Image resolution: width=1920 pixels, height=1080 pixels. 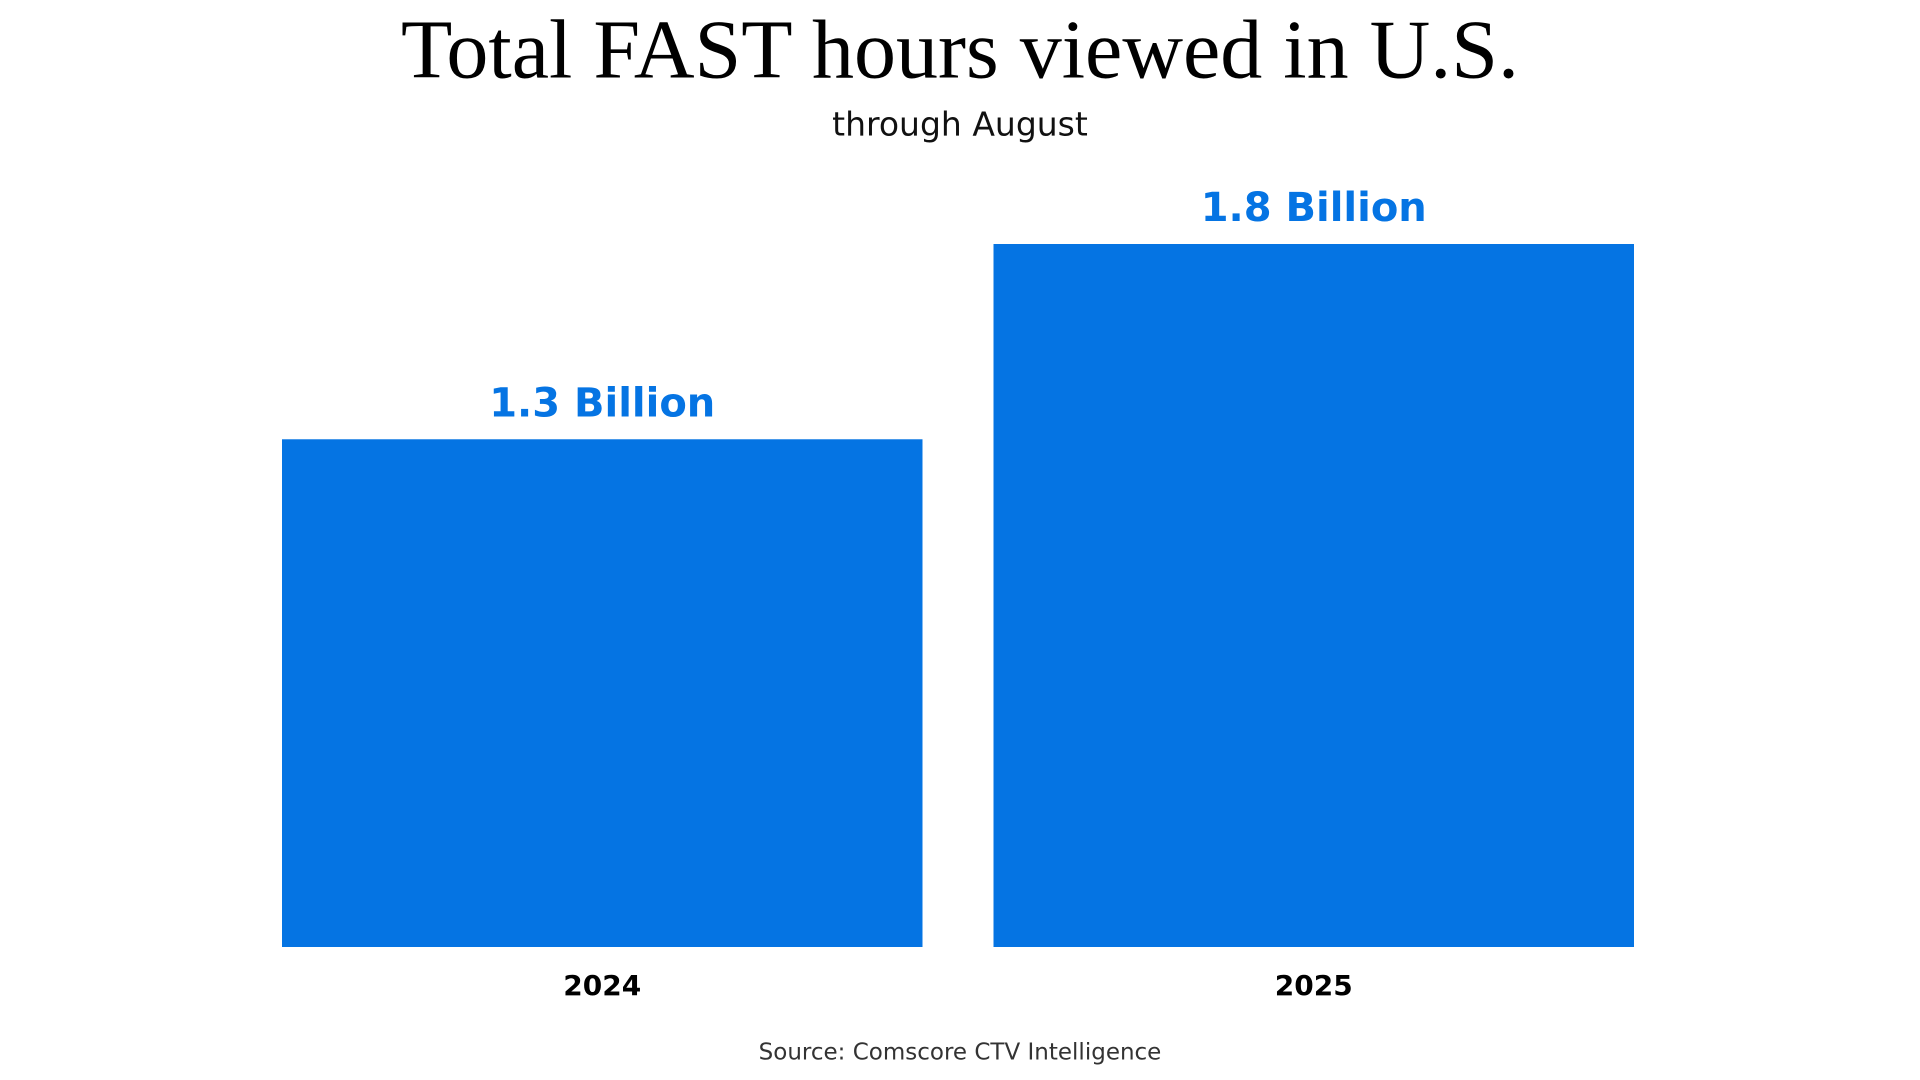 What do you see at coordinates (960, 1053) in the screenshot?
I see `source-note: Source: Comscore CTV Intelligence` at bounding box center [960, 1053].